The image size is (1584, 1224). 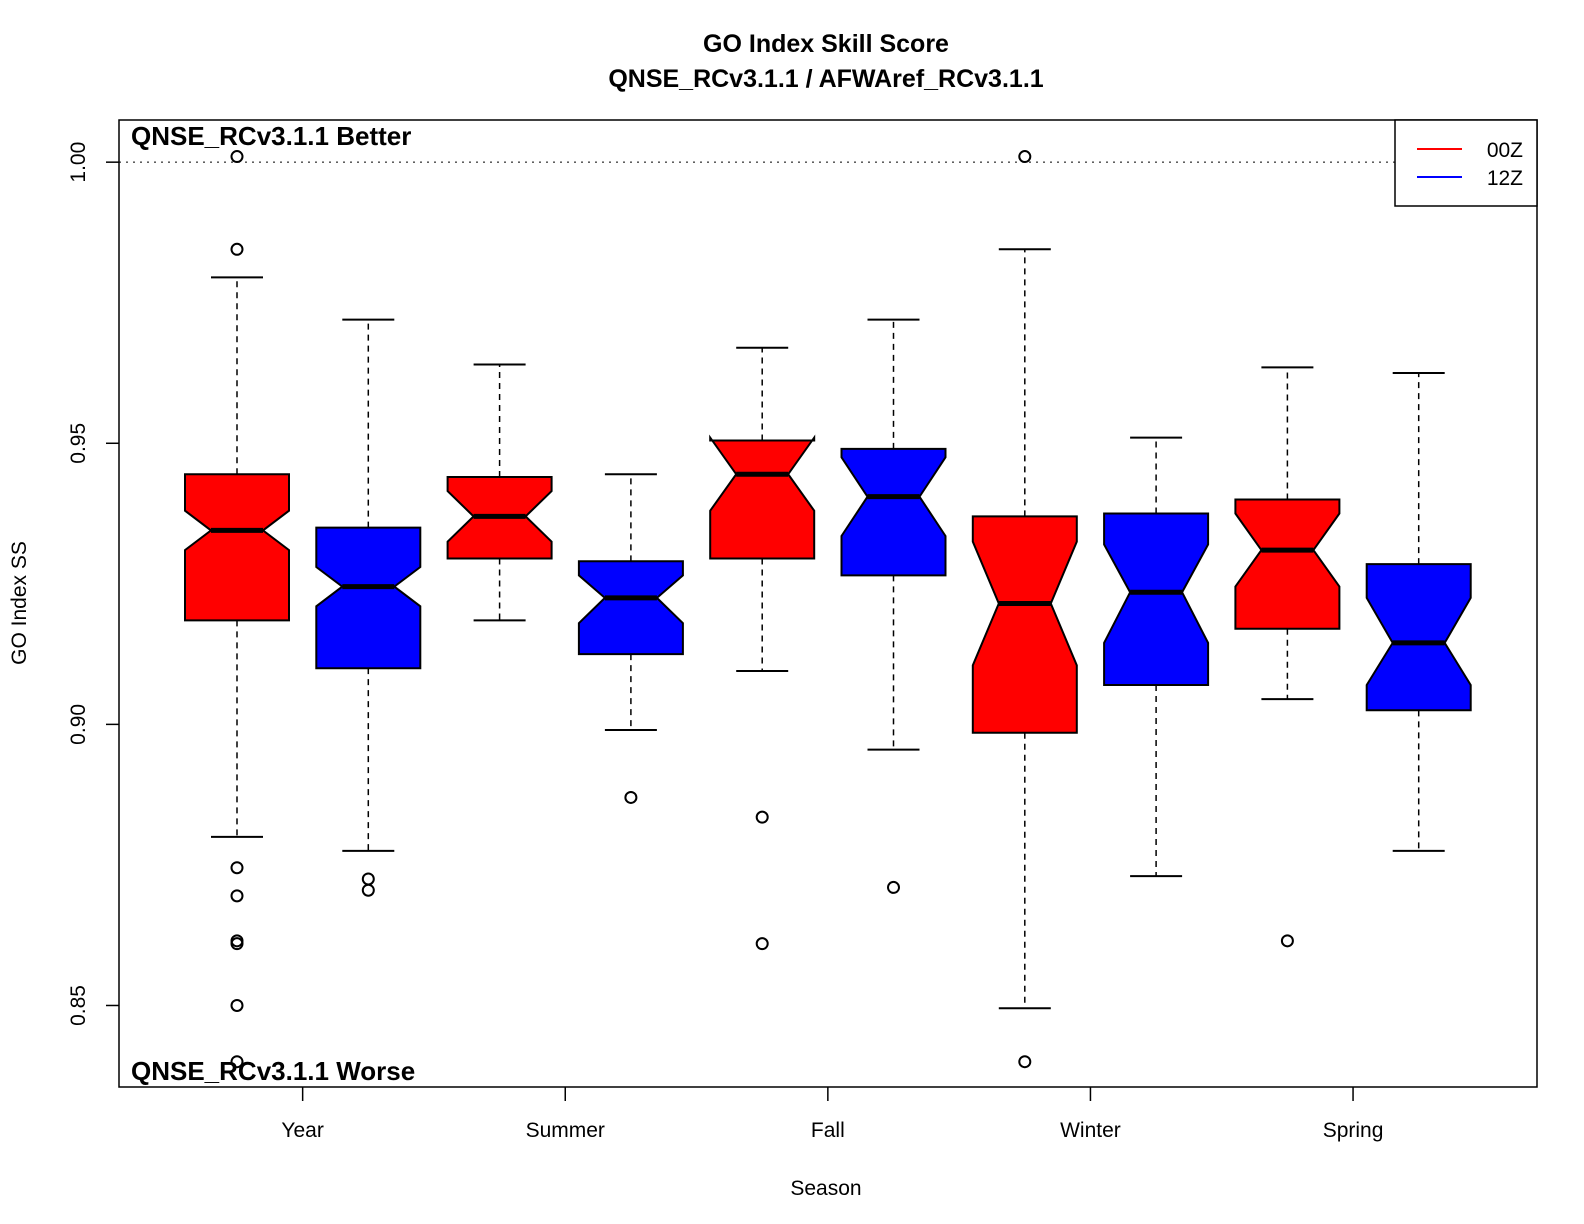 What do you see at coordinates (893, 606) in the screenshot?
I see `box-12z-fall` at bounding box center [893, 606].